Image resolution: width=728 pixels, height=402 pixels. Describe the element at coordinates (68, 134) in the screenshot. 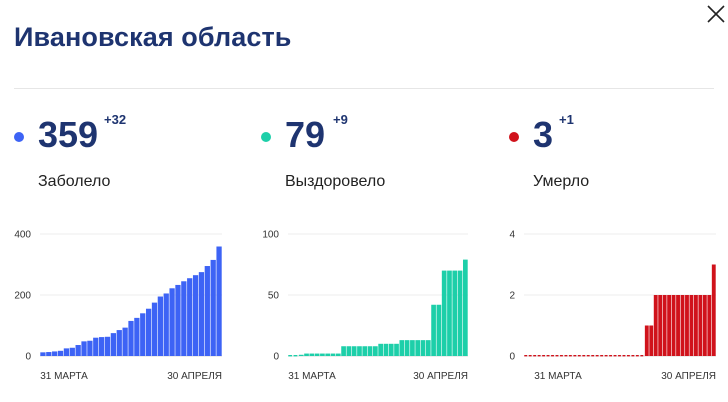

I see `cases-value: 359` at that location.